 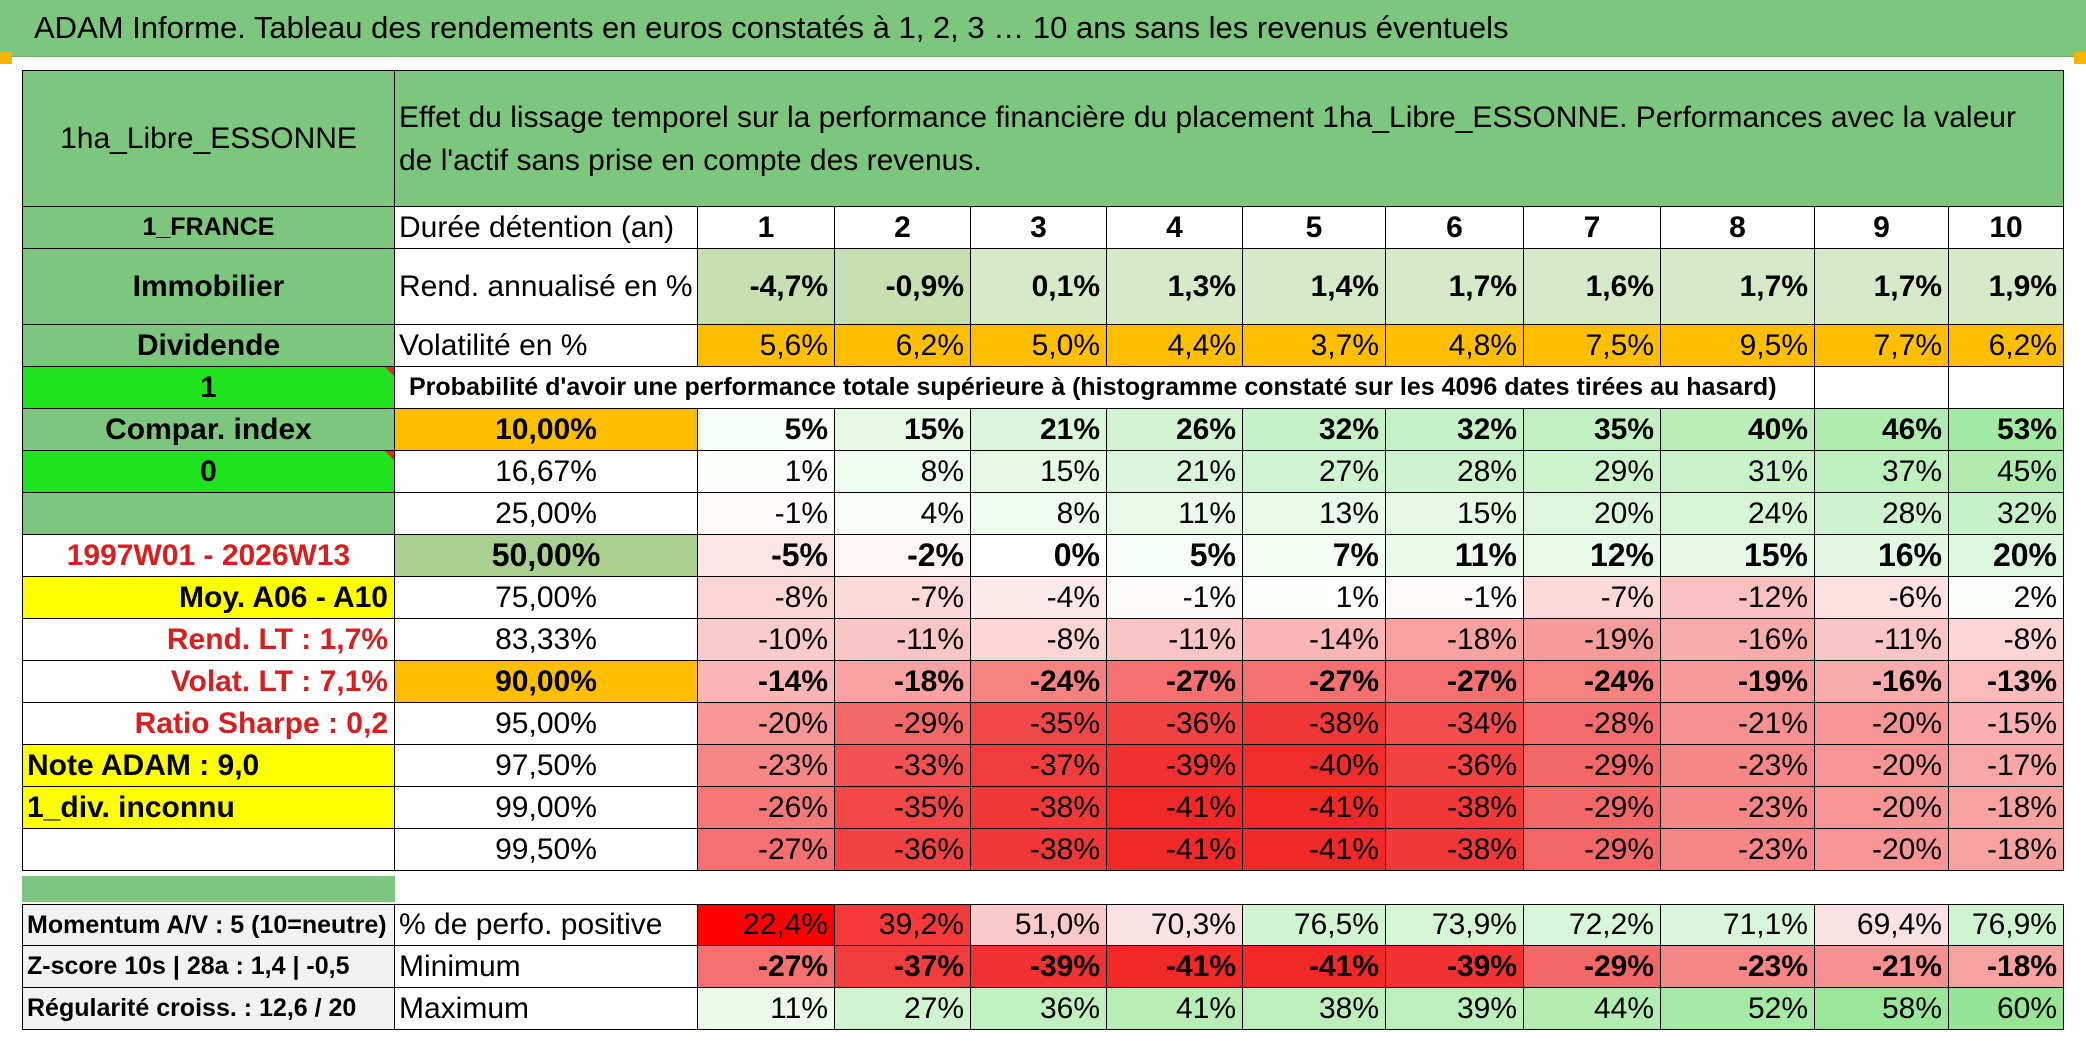 What do you see at coordinates (1738, 967) in the screenshot?
I see `min-value: -23%` at bounding box center [1738, 967].